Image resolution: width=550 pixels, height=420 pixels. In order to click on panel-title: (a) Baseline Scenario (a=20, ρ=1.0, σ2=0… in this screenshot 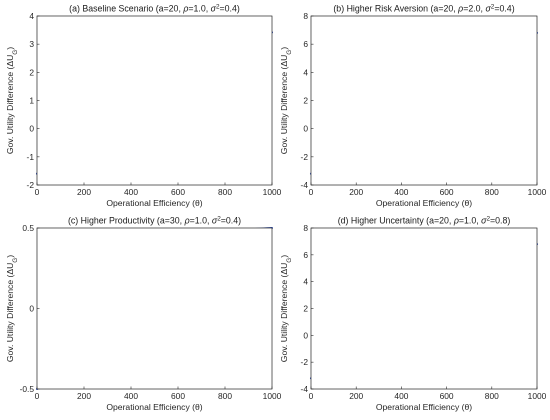, I will do `click(154, 8)`.